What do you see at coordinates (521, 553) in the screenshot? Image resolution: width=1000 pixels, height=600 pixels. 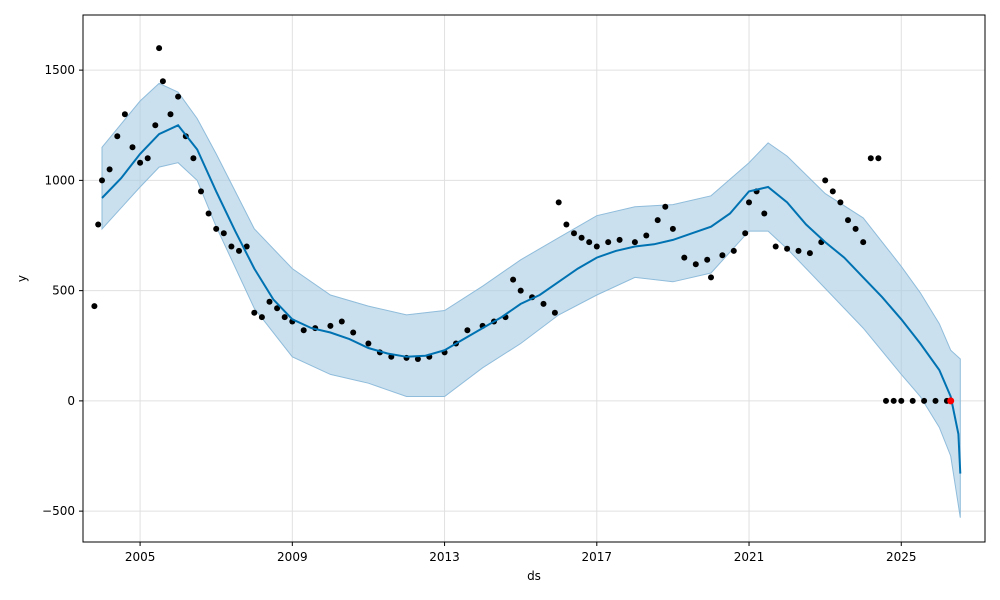 I see `x-axis-ticks: 2005 2009 2013 2017 2021 2025` at bounding box center [521, 553].